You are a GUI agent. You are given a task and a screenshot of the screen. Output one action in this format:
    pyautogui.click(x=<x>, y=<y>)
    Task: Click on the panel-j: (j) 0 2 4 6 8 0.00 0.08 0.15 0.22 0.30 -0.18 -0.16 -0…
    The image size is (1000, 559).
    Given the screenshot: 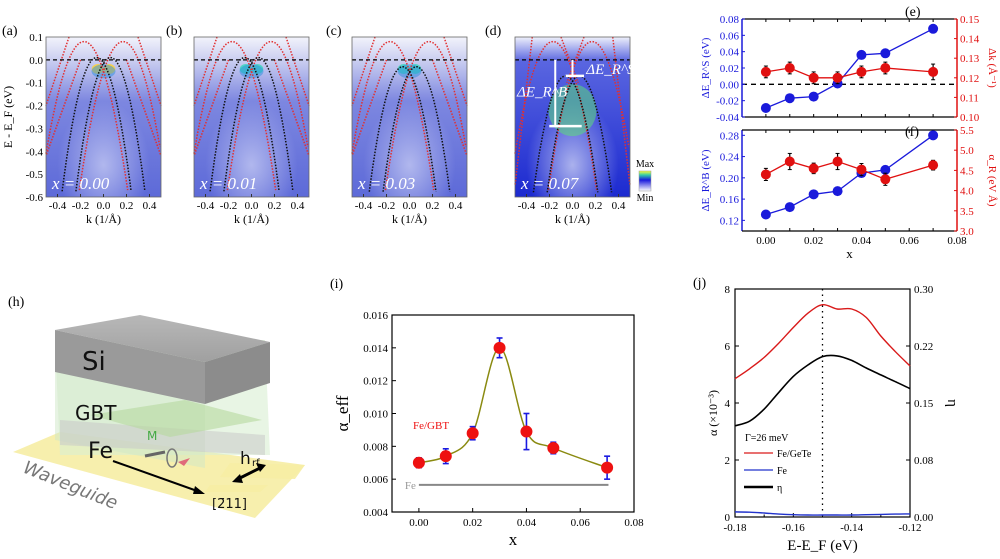 What is the action you would take?
    pyautogui.click(x=826, y=415)
    